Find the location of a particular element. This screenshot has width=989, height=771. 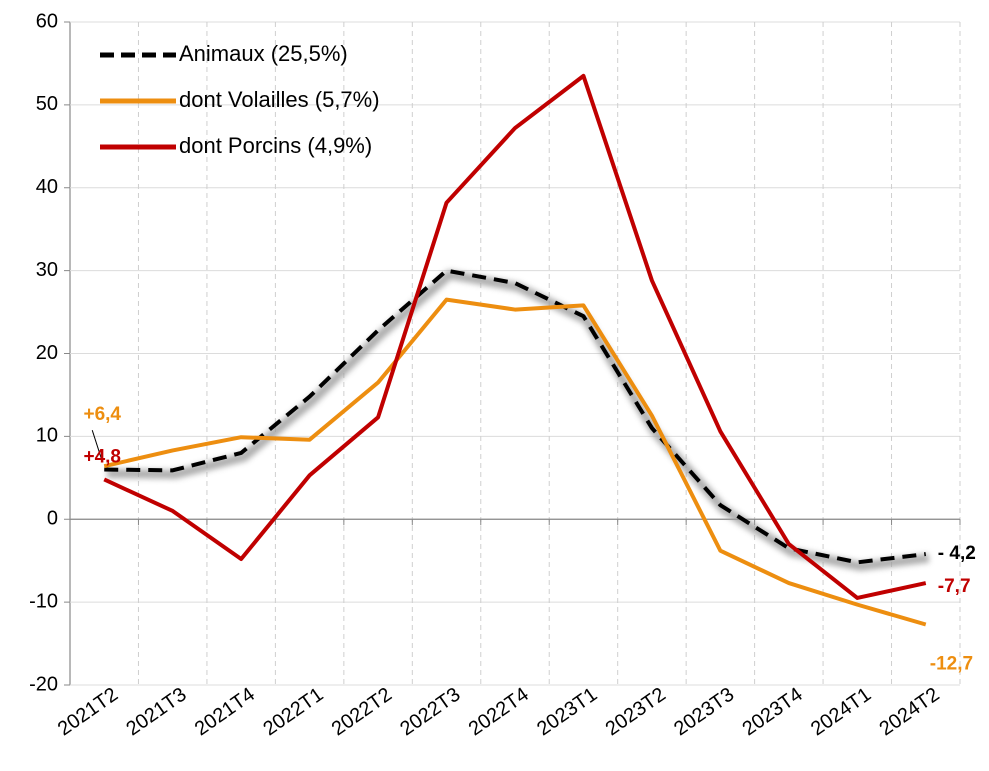

y-tick-label: 40 is located at coordinates (47, 187).